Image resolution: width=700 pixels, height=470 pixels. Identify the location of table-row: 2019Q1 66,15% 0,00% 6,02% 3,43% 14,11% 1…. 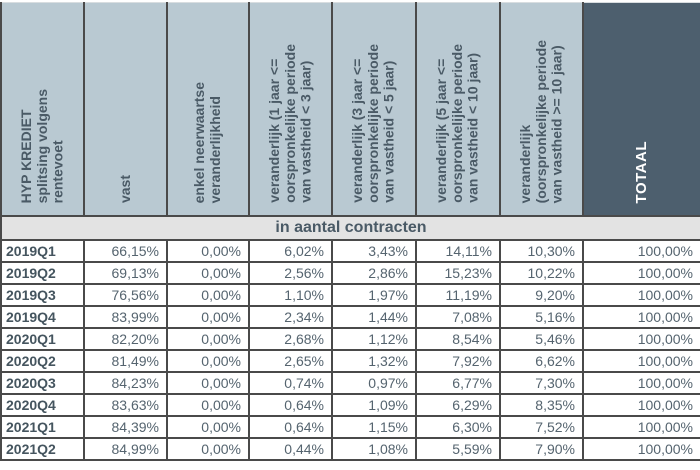
(350, 251).